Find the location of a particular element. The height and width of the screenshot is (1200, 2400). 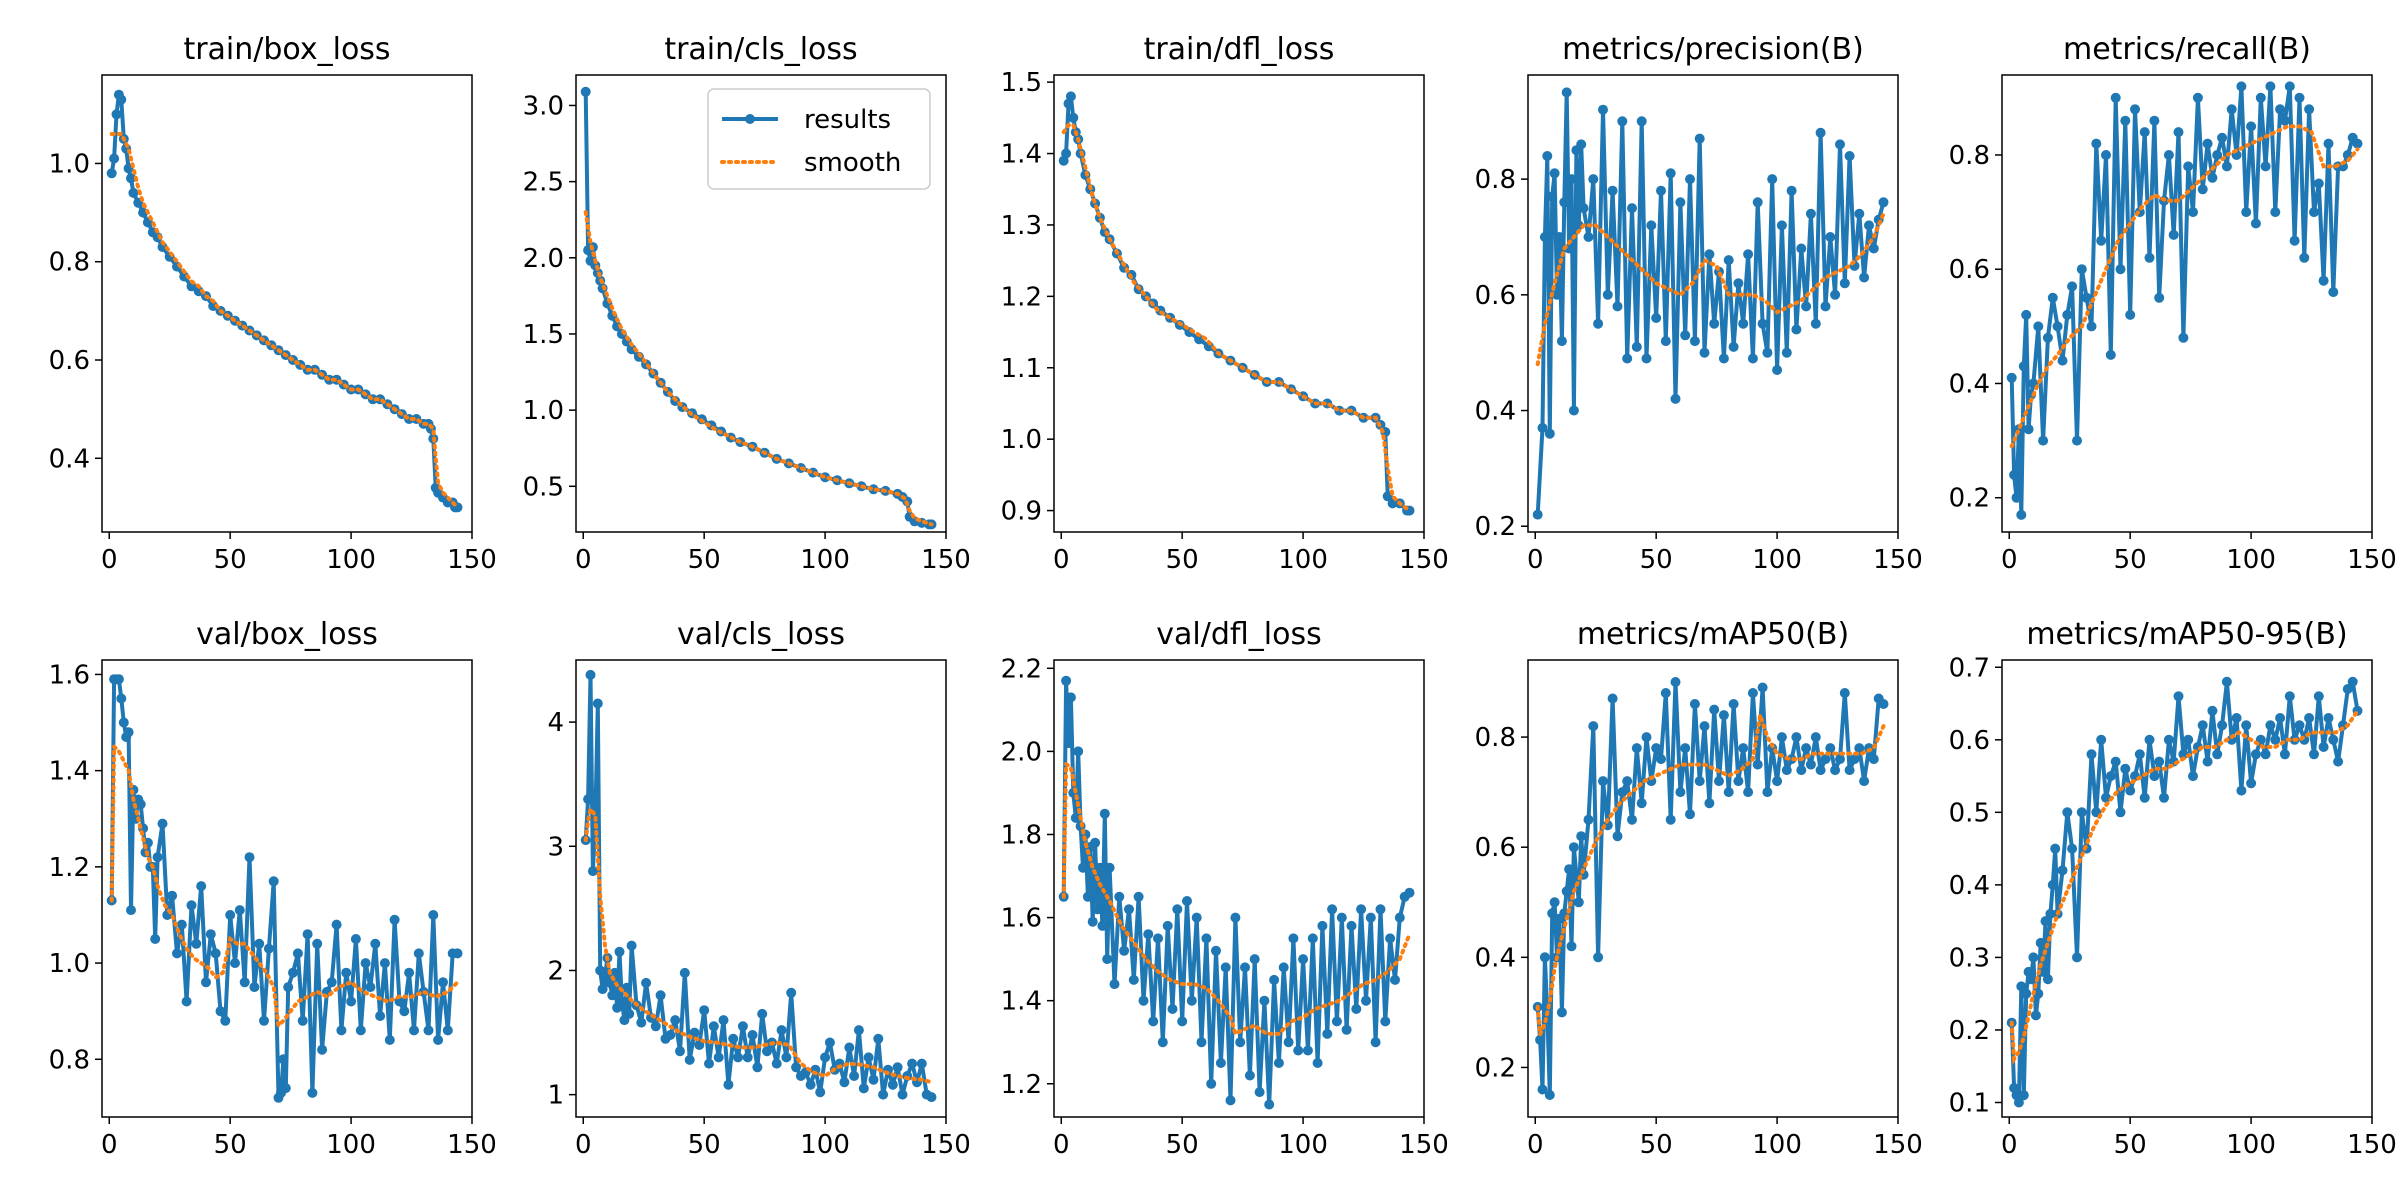

subplot-7: val/cls_loss 0 50 100 150 1 2 3 4 is located at coordinates (758, 888).